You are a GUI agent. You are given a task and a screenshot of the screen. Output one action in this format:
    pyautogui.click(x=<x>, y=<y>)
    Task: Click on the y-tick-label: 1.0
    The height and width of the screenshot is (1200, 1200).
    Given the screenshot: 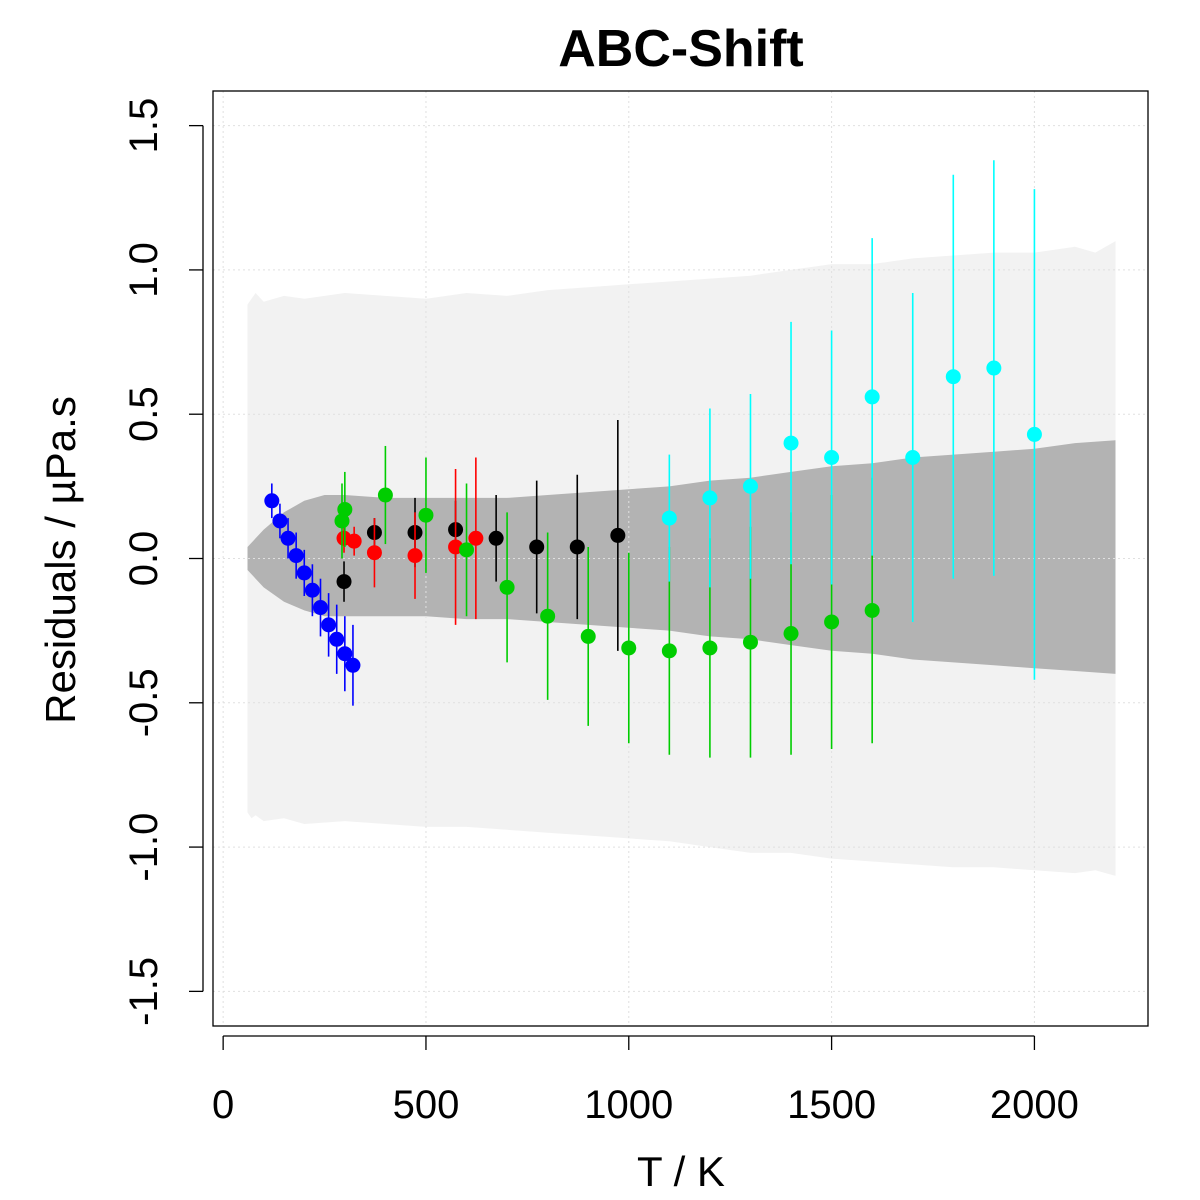 What is the action you would take?
    pyautogui.click(x=144, y=270)
    